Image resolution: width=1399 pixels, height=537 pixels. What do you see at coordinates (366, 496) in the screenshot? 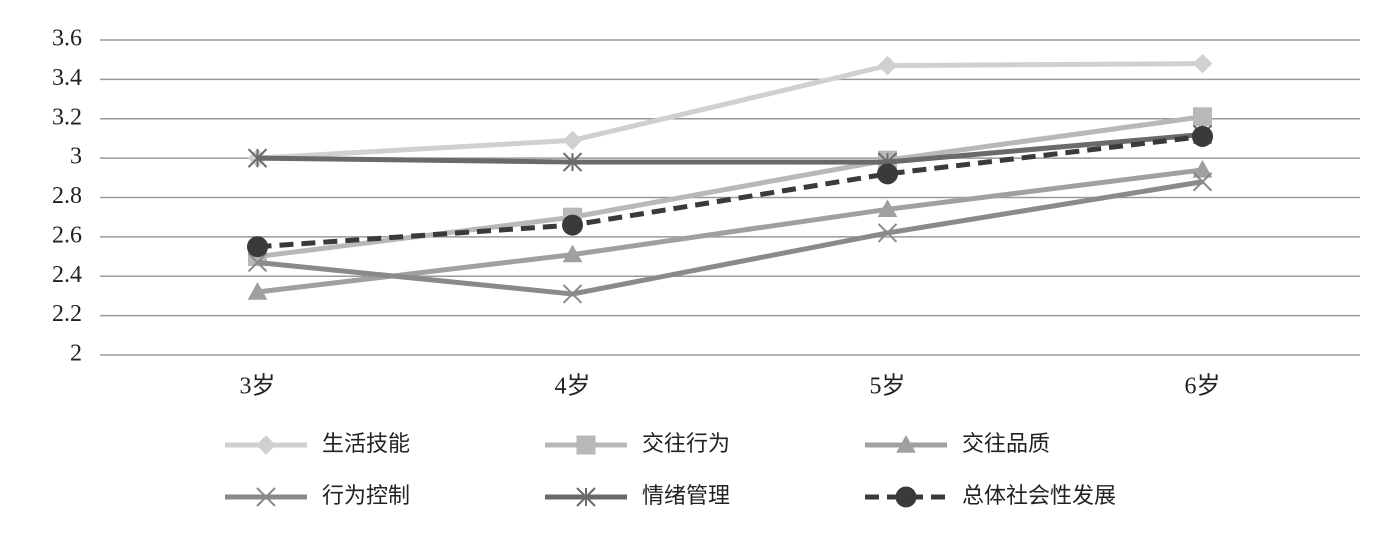
I see `legend-label: 行为控制` at bounding box center [366, 496].